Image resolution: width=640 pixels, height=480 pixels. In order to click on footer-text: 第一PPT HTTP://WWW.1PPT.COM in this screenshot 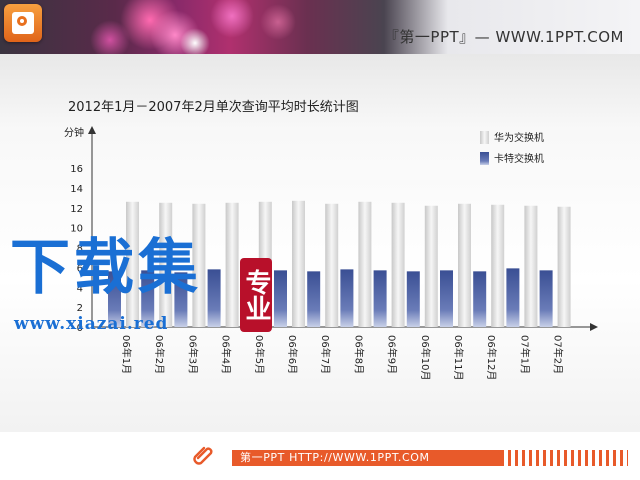, I will do `click(335, 457)`.